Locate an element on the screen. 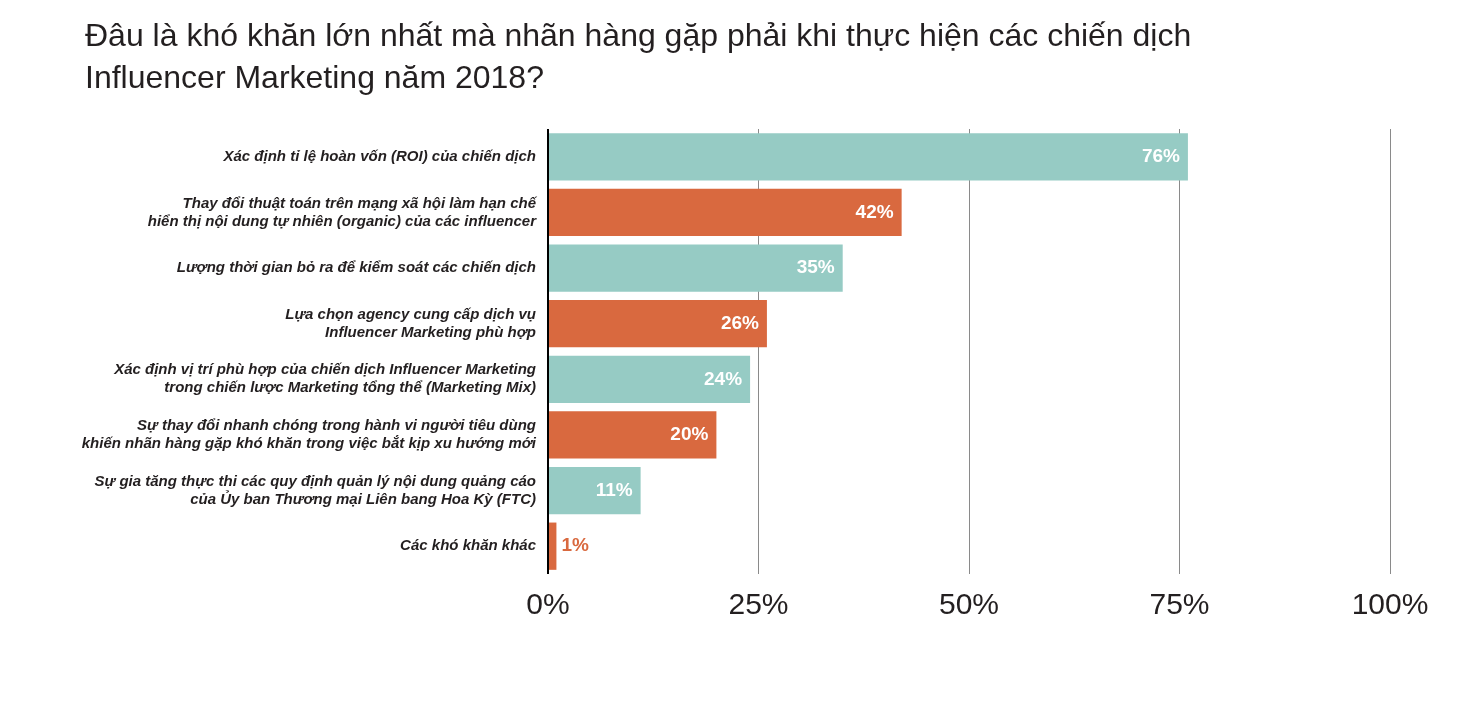  data-label: 35% is located at coordinates (815, 267).